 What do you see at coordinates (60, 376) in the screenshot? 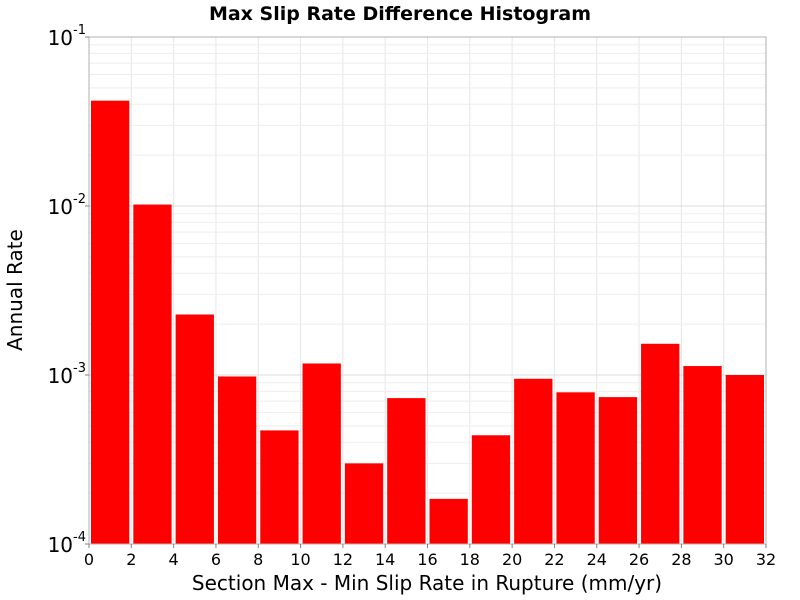
I see `y-tick-base-1: 10` at bounding box center [60, 376].